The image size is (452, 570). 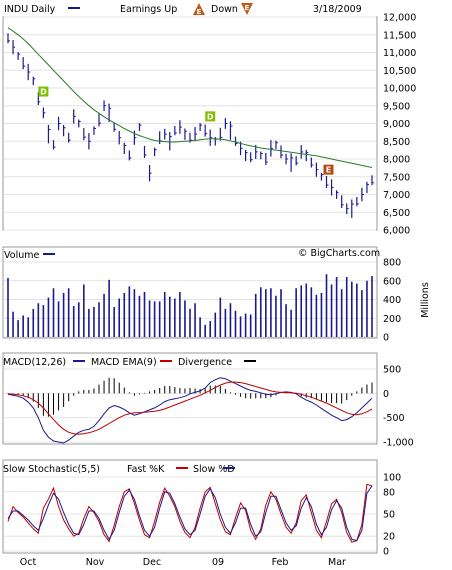 I want to click on stochastic-panel-frame, so click(x=190, y=506).